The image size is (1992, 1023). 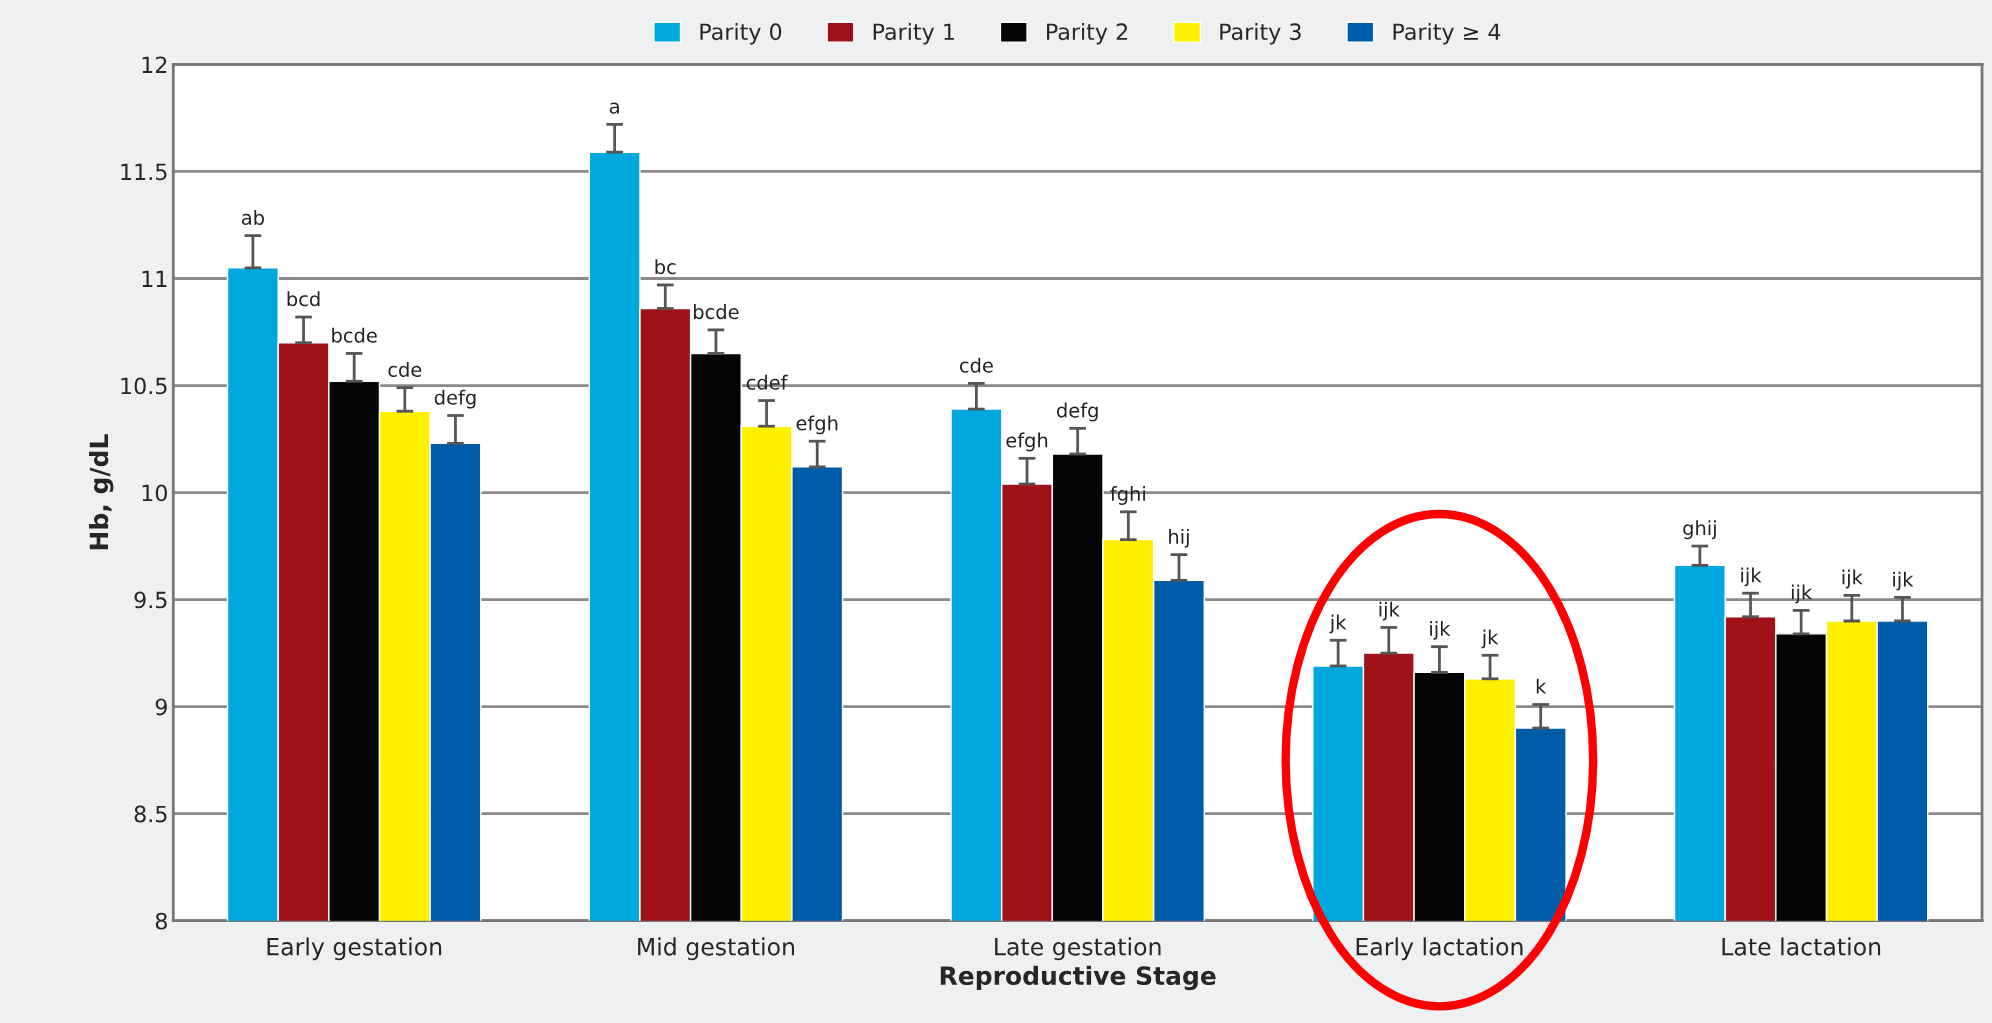 I want to click on legend-label: Parity 2, so click(x=1087, y=33).